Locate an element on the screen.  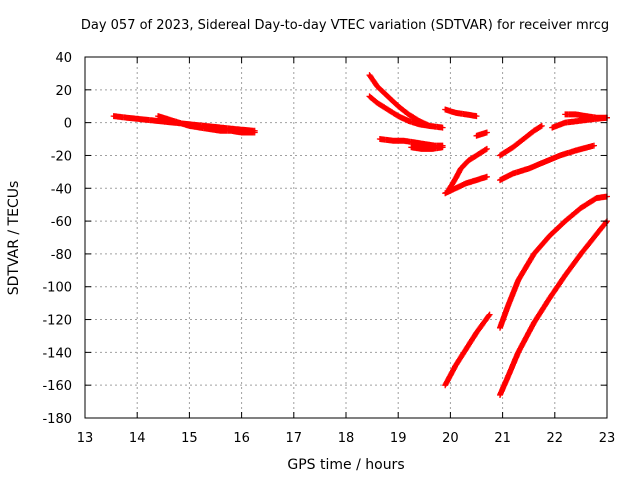
series-arc15 is located at coordinates (467, 350).